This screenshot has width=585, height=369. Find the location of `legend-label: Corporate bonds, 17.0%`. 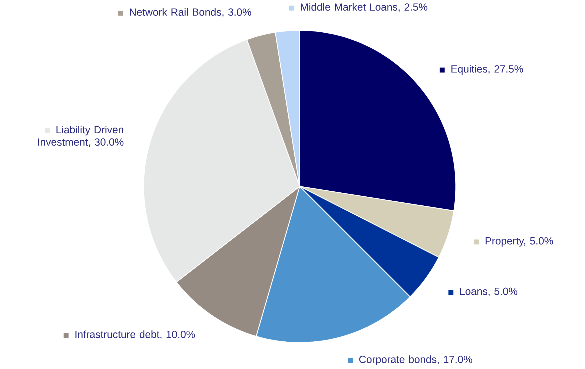

legend-label: Corporate bonds, 17.0% is located at coordinates (416, 361).